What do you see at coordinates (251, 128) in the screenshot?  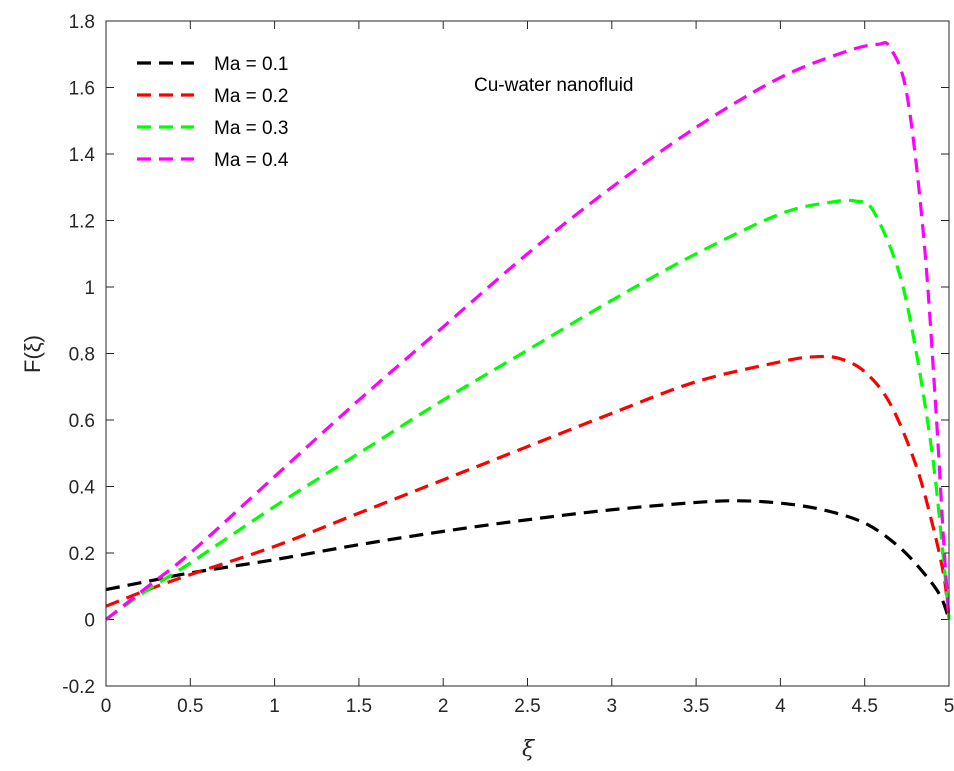 I see `legend-label-3: Ma = 0.3` at bounding box center [251, 128].